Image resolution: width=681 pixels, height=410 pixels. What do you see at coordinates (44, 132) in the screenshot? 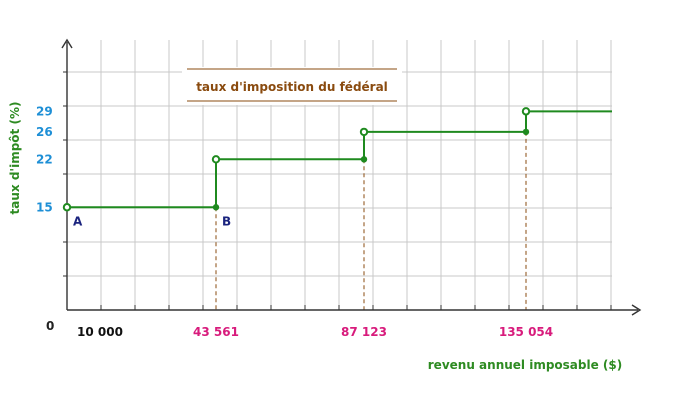
I see `y-tick-label: 26` at bounding box center [44, 132].